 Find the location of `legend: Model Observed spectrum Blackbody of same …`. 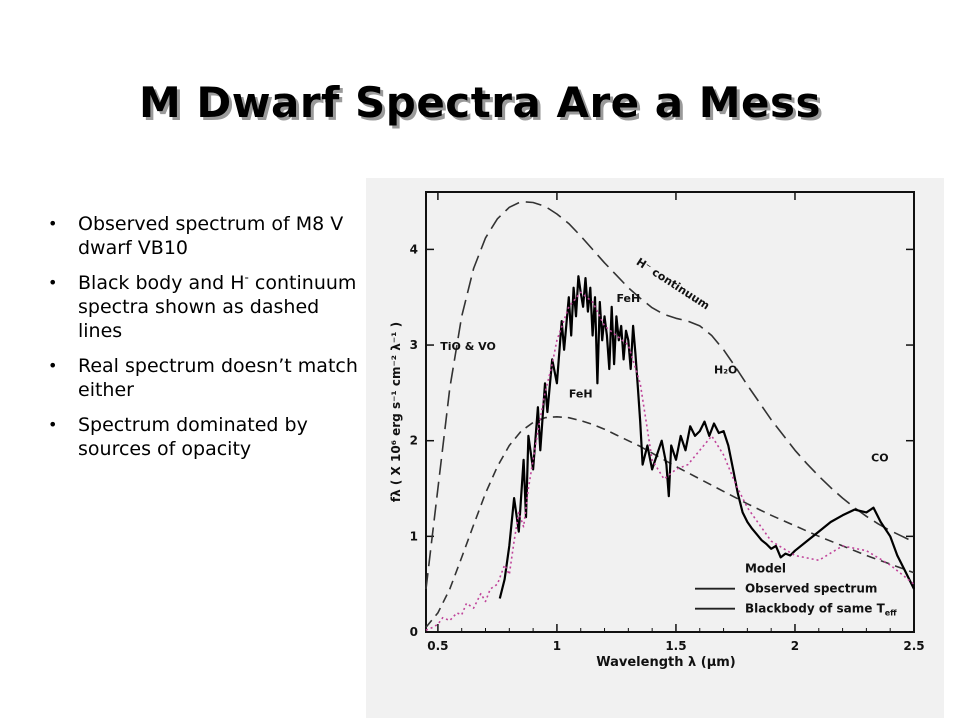

legend: Model Observed spectrum Blackbody of same … is located at coordinates (795, 590).